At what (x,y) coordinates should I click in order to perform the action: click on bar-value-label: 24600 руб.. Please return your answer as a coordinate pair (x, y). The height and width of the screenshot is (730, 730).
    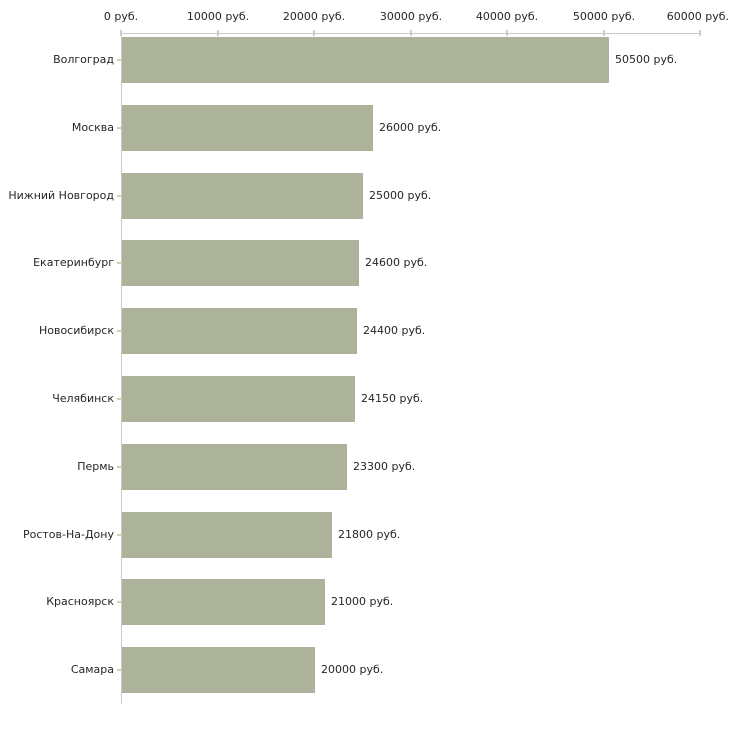
    Looking at the image, I should click on (396, 262).